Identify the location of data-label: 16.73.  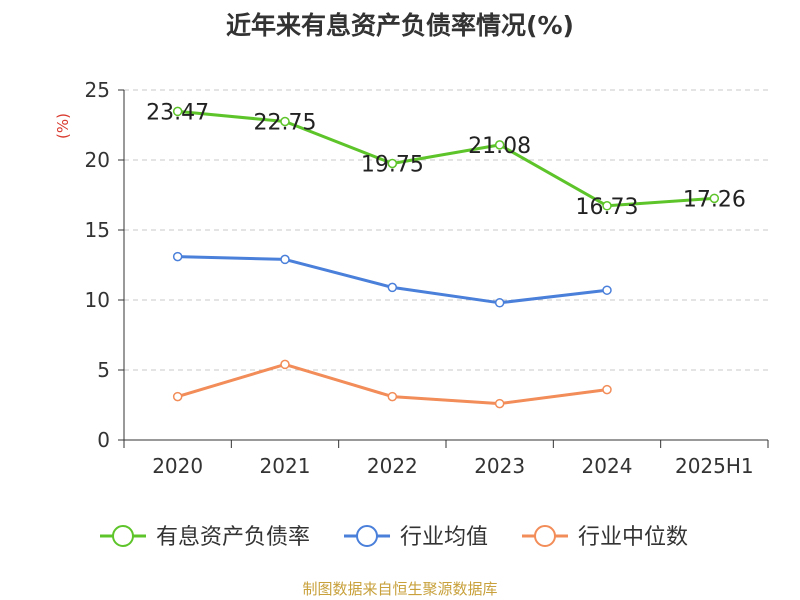
(607, 207).